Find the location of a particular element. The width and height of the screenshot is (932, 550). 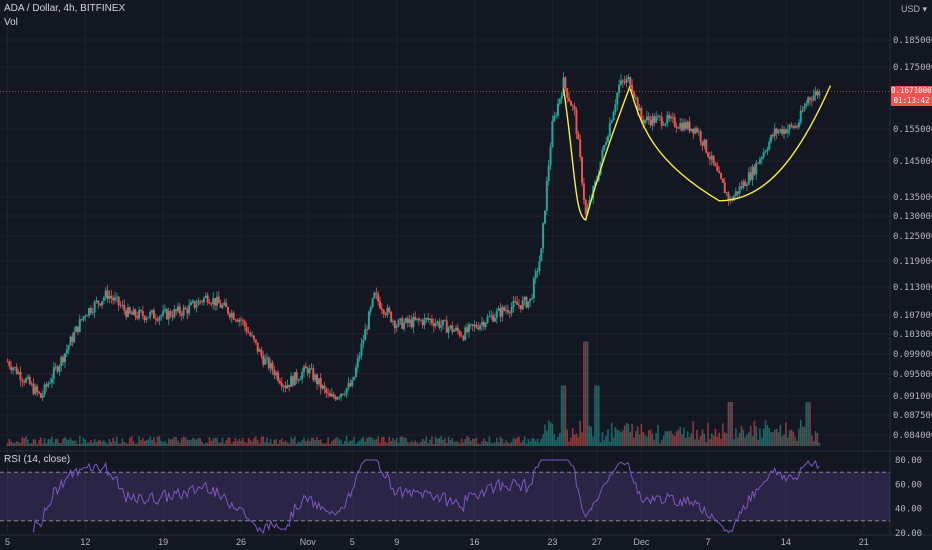

rsi-legend: RSI (14, close) is located at coordinates (37, 459).